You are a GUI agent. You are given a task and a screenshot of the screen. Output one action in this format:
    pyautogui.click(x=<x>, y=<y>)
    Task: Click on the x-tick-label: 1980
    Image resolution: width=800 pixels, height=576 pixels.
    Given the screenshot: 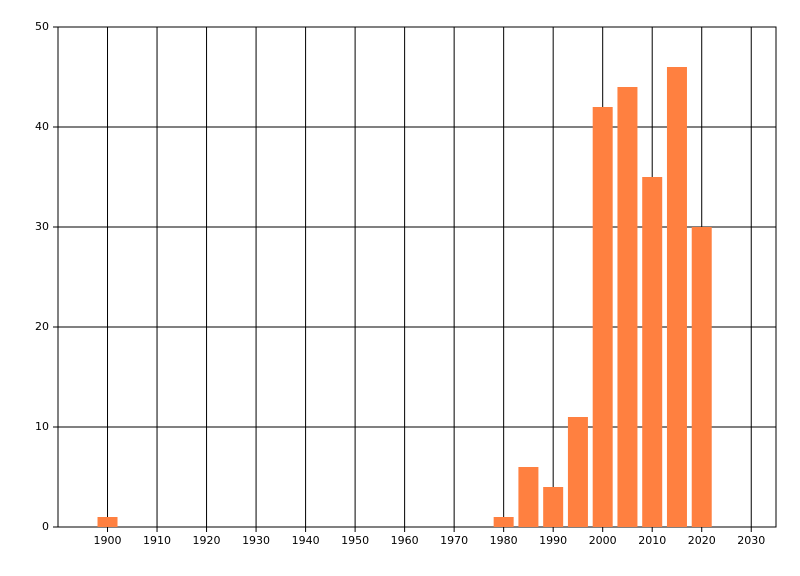 What is the action you would take?
    pyautogui.click(x=504, y=540)
    